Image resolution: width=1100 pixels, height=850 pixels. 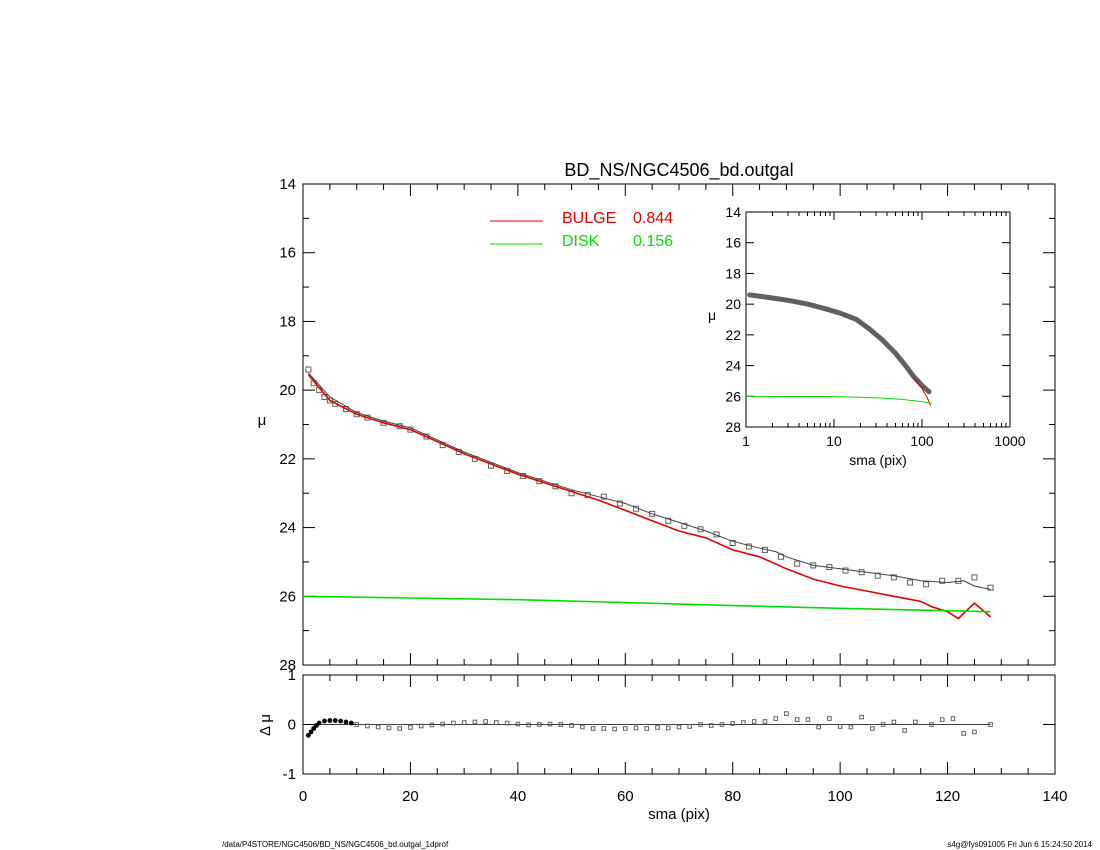 What do you see at coordinates (733, 427) in the screenshot?
I see `inset-y-tick-label: 28` at bounding box center [733, 427].